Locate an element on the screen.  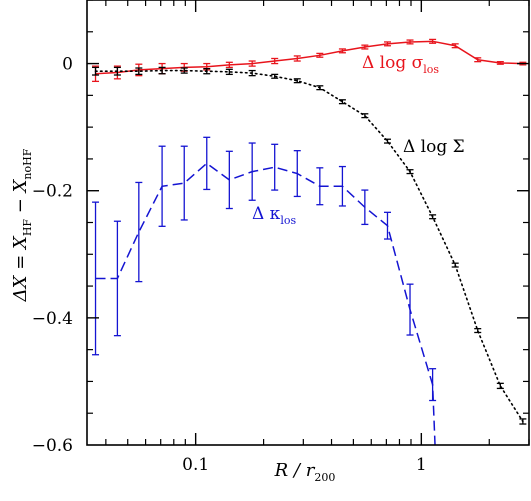
y-tick-label: −0.2 is located at coordinates (52, 192).